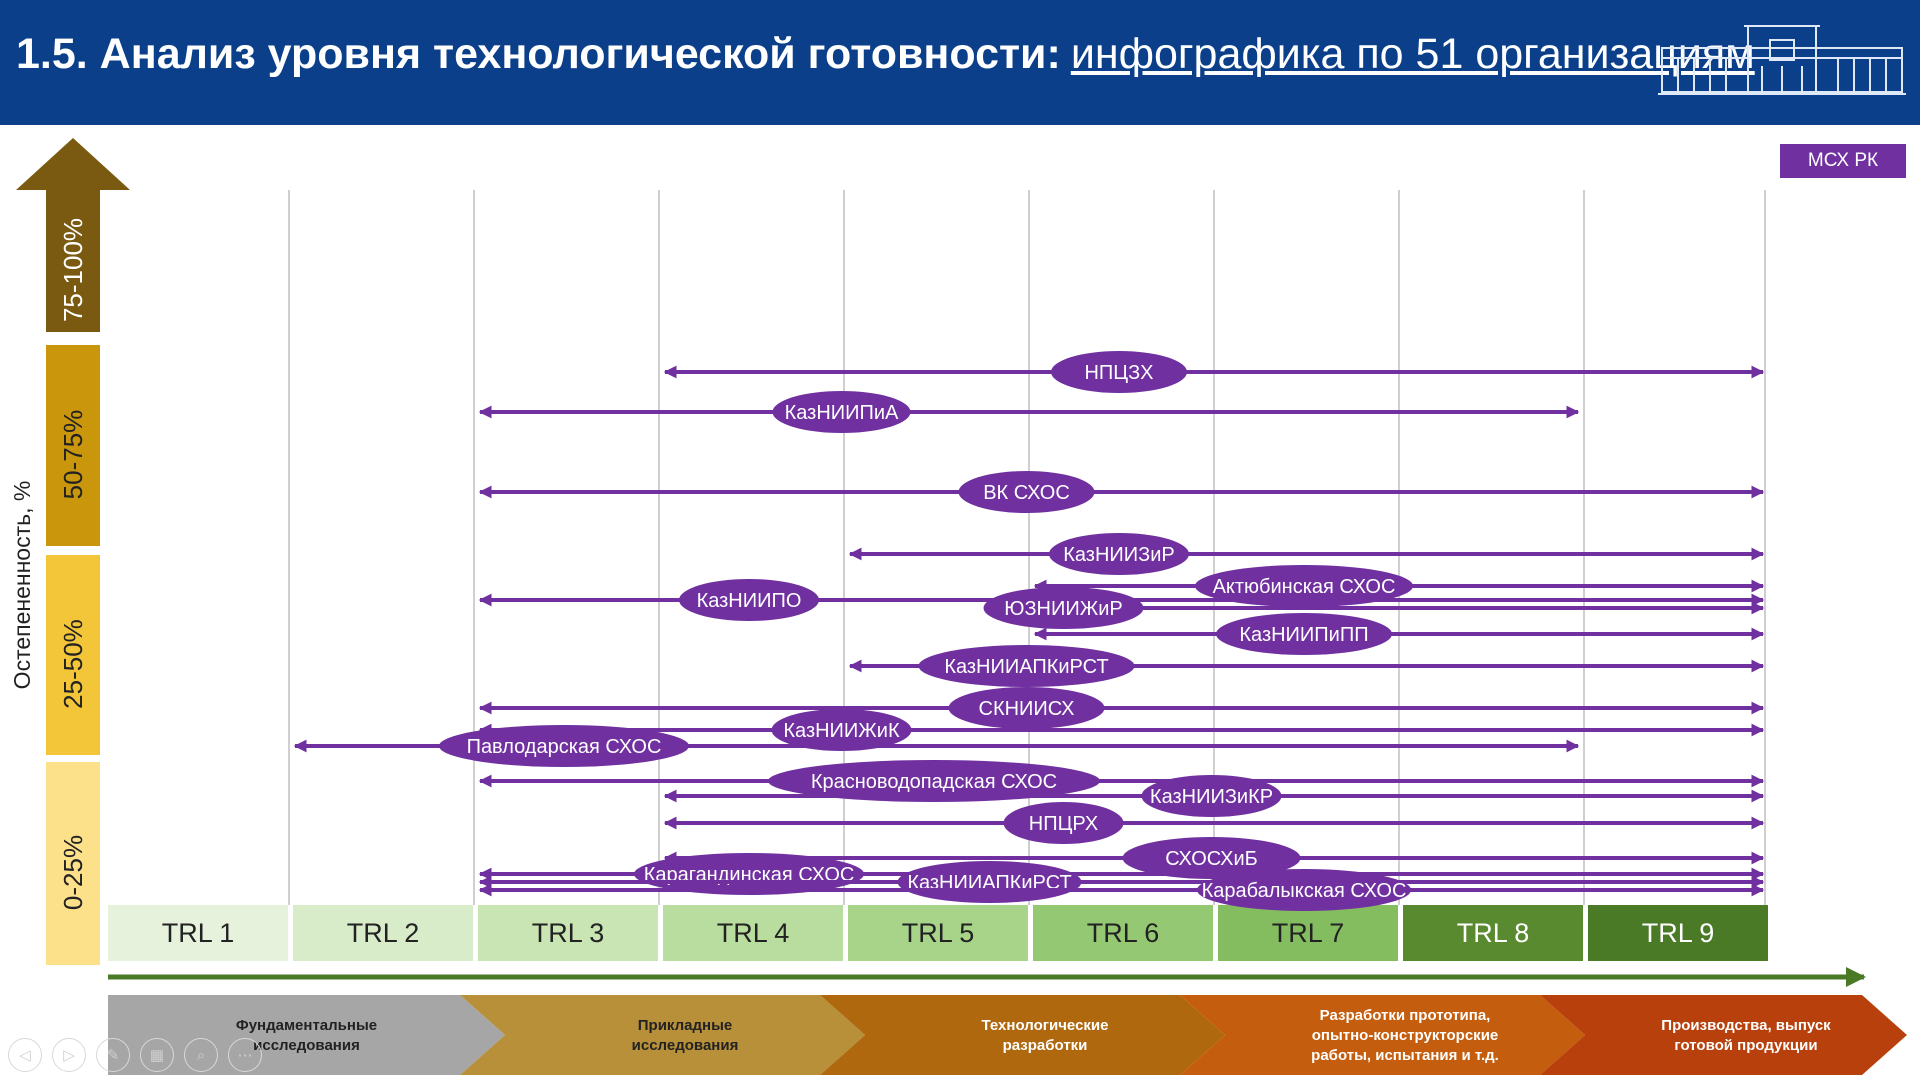  I want to click on org-label-актюбинская-схос: Актюбинская СХОС, so click(1304, 587).